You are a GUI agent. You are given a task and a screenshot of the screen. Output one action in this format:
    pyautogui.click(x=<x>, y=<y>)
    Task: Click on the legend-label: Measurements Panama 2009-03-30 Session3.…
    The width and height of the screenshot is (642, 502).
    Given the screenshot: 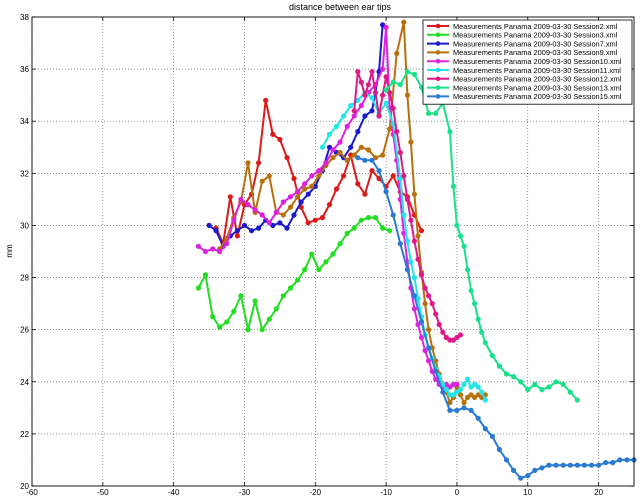 What is the action you would take?
    pyautogui.click(x=535, y=35)
    